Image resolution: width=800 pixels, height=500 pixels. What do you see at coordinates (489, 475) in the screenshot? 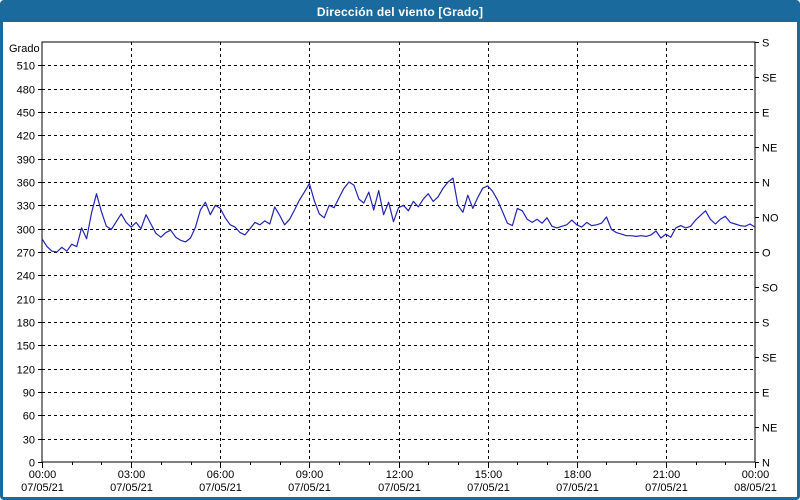
I see `x-time-label: 15:00` at bounding box center [489, 475].